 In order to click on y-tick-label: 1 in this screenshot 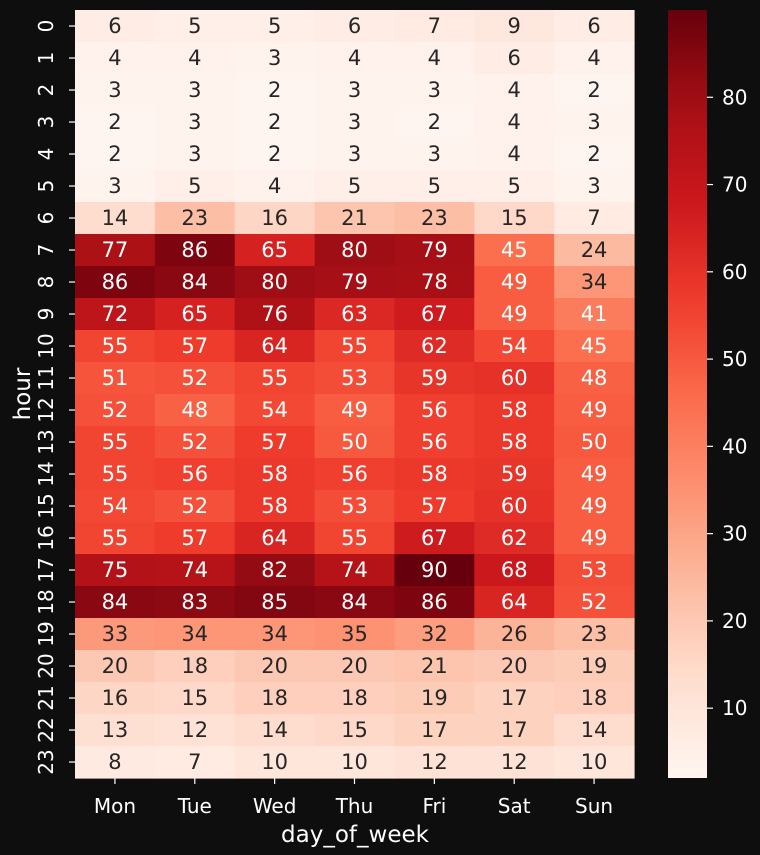, I will do `click(46, 58)`.